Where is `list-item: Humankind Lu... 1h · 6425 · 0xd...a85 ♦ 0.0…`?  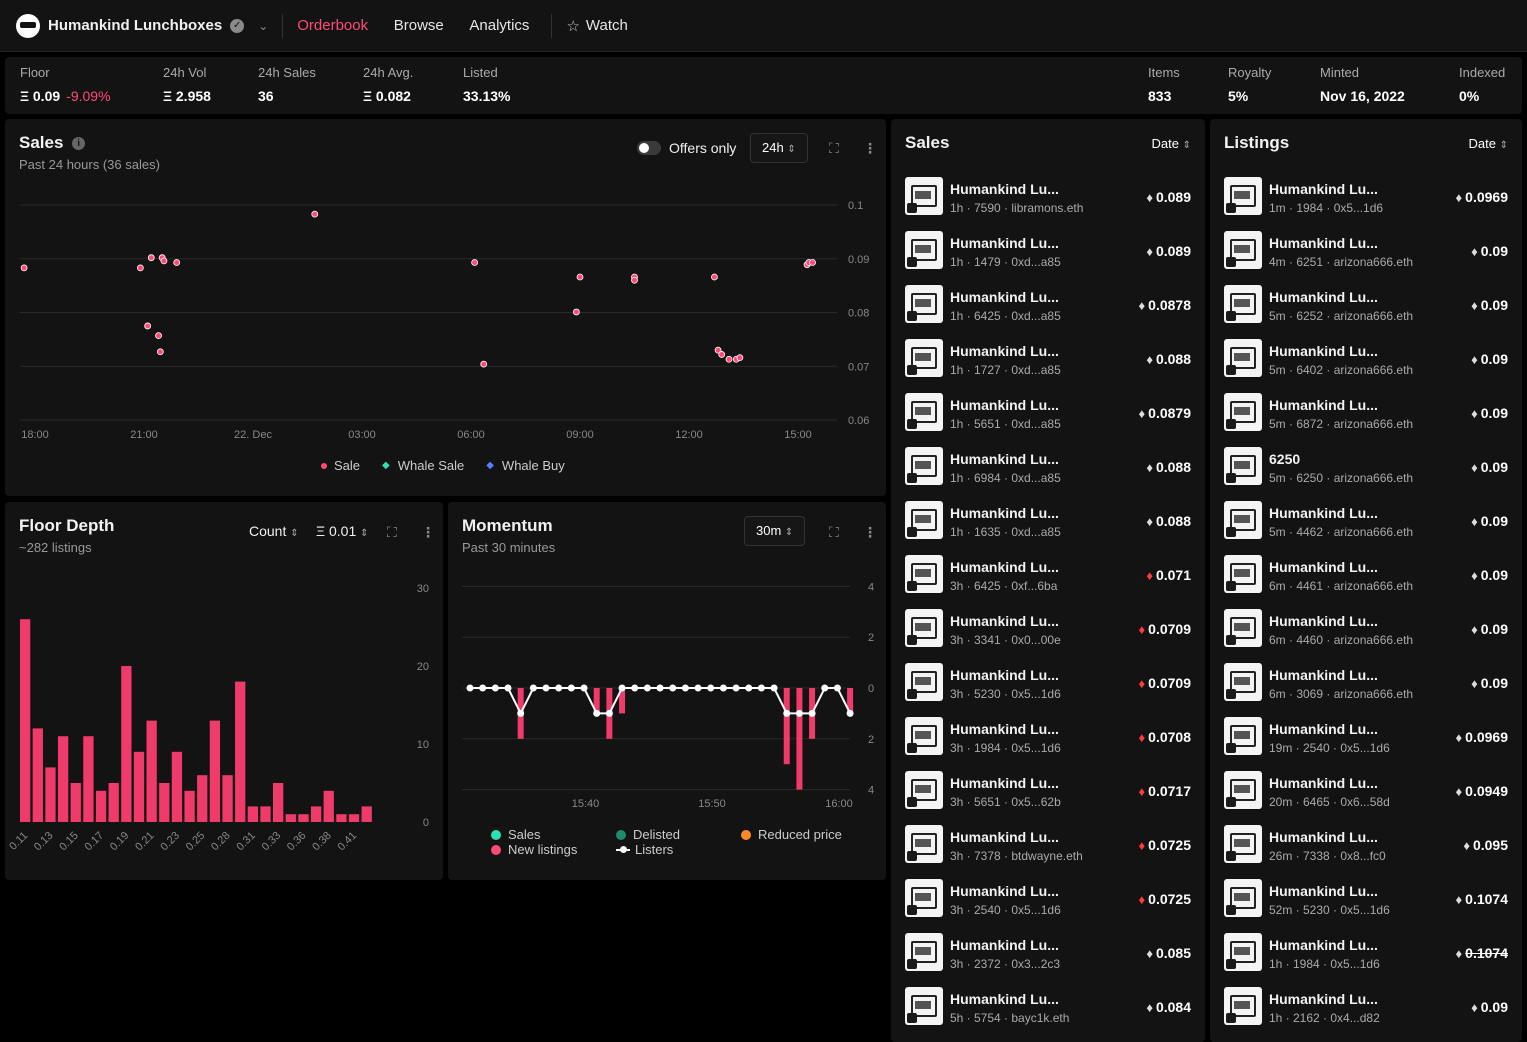
list-item: Humankind Lu... 1h · 6425 · 0xd...a85 ♦ 0.0… is located at coordinates (1048, 306).